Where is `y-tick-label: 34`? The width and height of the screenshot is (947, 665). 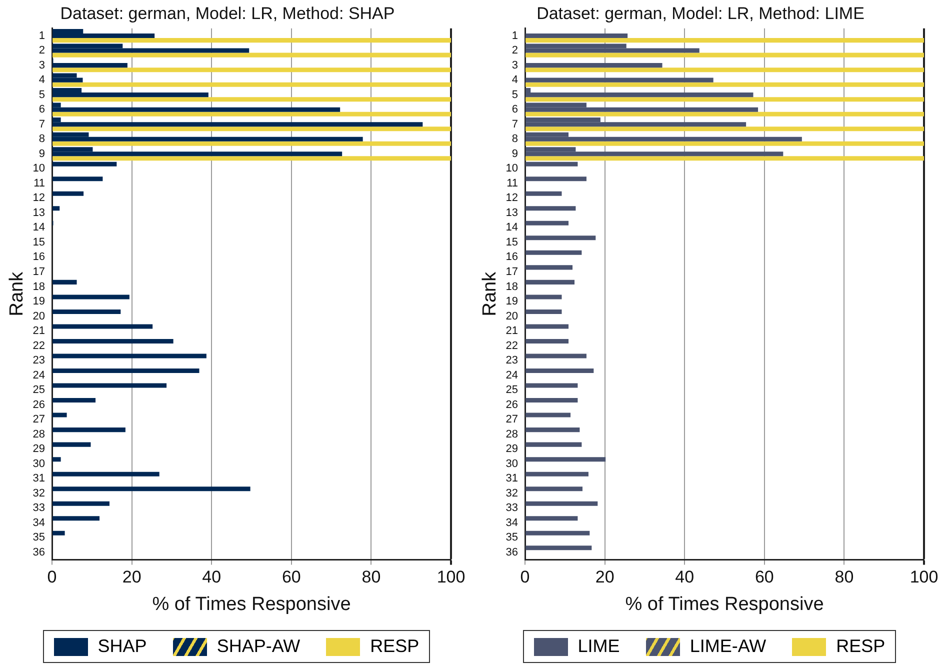
y-tick-label: 34 is located at coordinates (512, 522).